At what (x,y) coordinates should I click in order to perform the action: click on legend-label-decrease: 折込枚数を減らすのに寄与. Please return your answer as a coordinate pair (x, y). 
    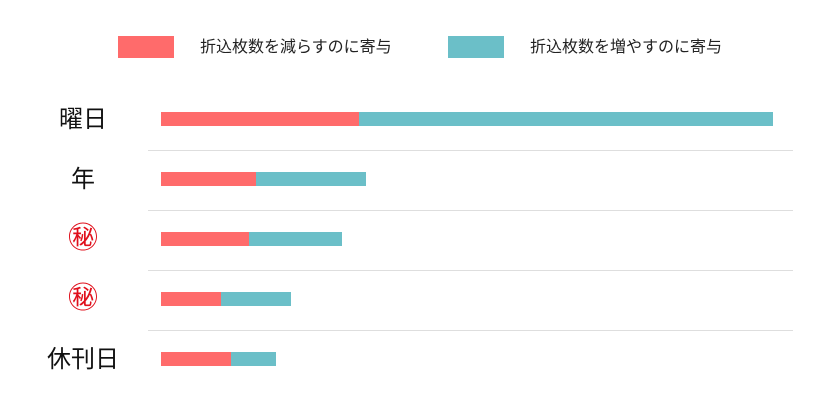
    Looking at the image, I should click on (296, 46).